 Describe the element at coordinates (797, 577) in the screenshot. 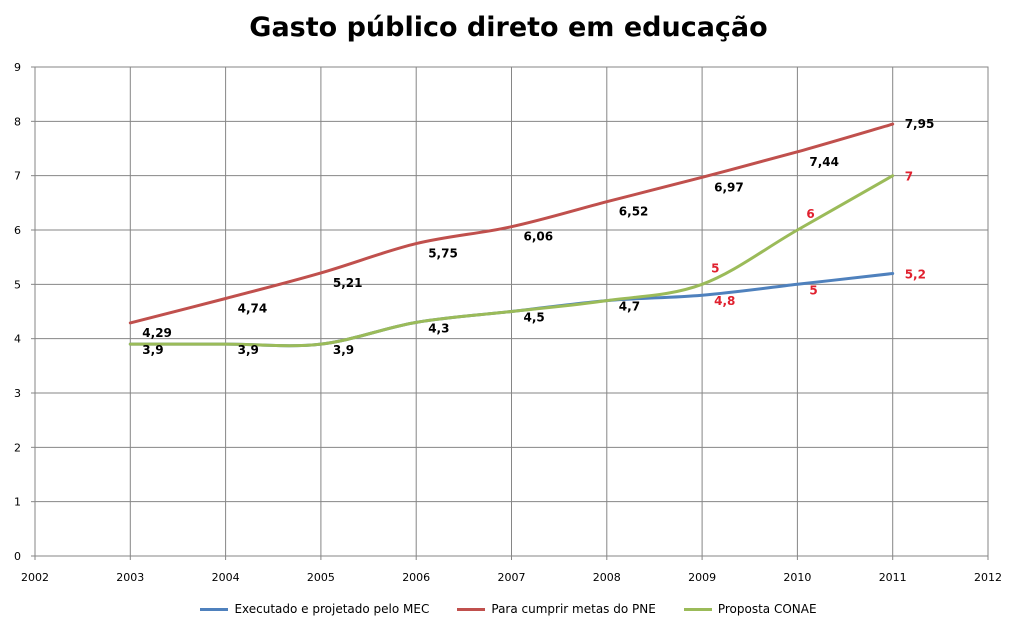

I see `x-tick-label: 2010` at that location.